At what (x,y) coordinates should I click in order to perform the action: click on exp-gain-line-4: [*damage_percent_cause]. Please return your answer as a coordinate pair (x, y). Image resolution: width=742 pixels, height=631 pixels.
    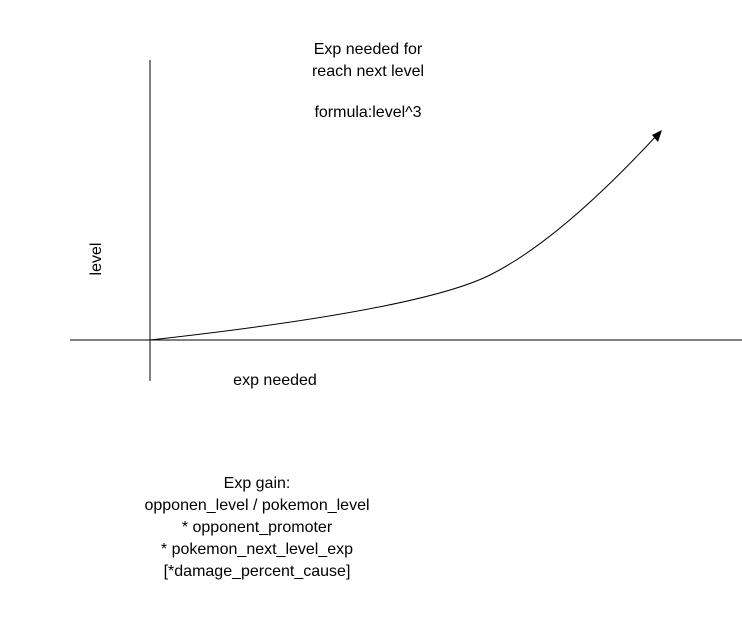
    Looking at the image, I should click on (257, 571).